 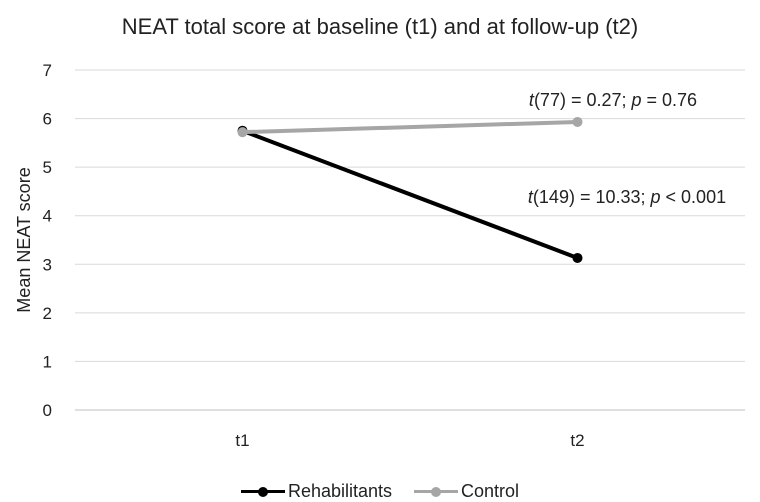 What do you see at coordinates (340, 491) in the screenshot?
I see `legend-label: Rehabilitants` at bounding box center [340, 491].